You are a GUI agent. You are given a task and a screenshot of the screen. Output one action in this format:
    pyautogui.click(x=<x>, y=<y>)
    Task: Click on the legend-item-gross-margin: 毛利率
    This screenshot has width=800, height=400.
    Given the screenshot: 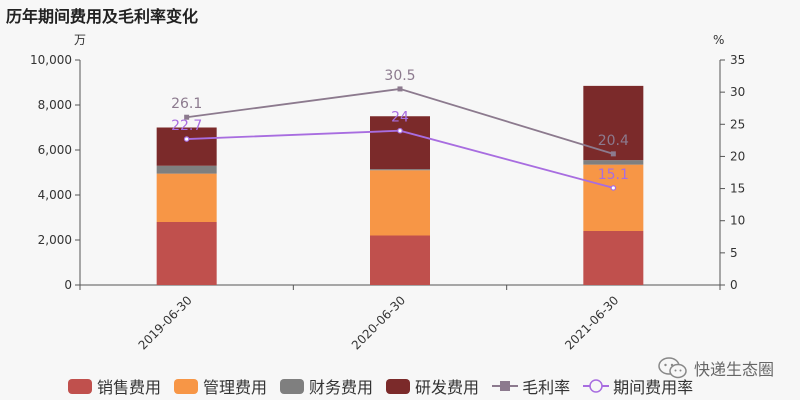 What is the action you would take?
    pyautogui.click(x=531, y=386)
    